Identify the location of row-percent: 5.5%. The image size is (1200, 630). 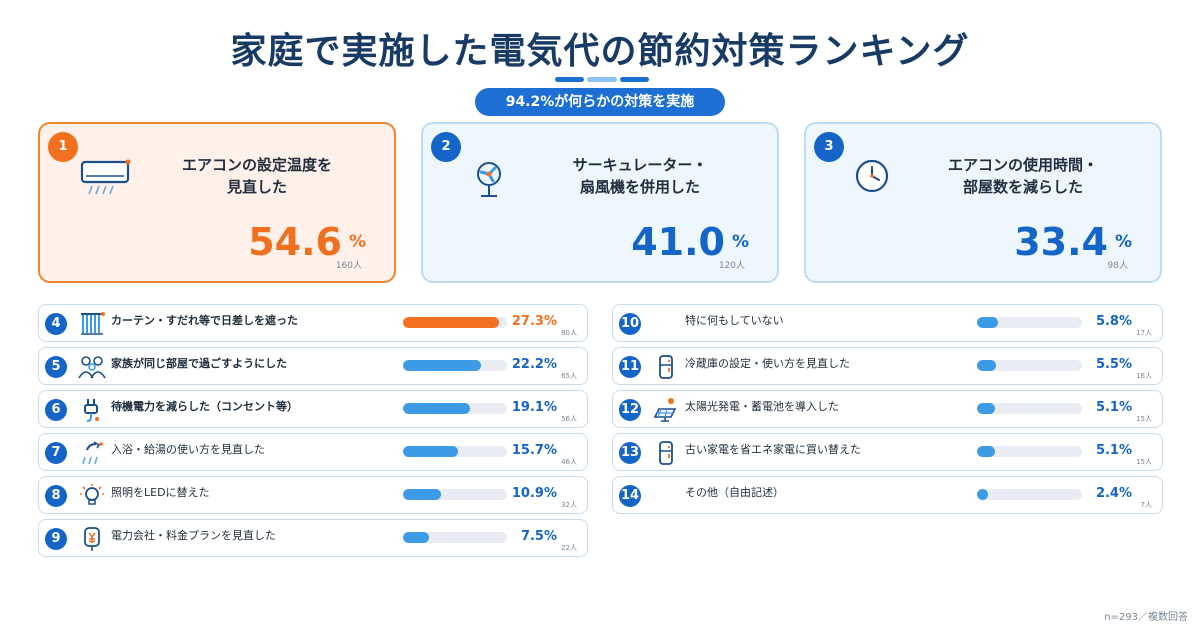
(1113, 364).